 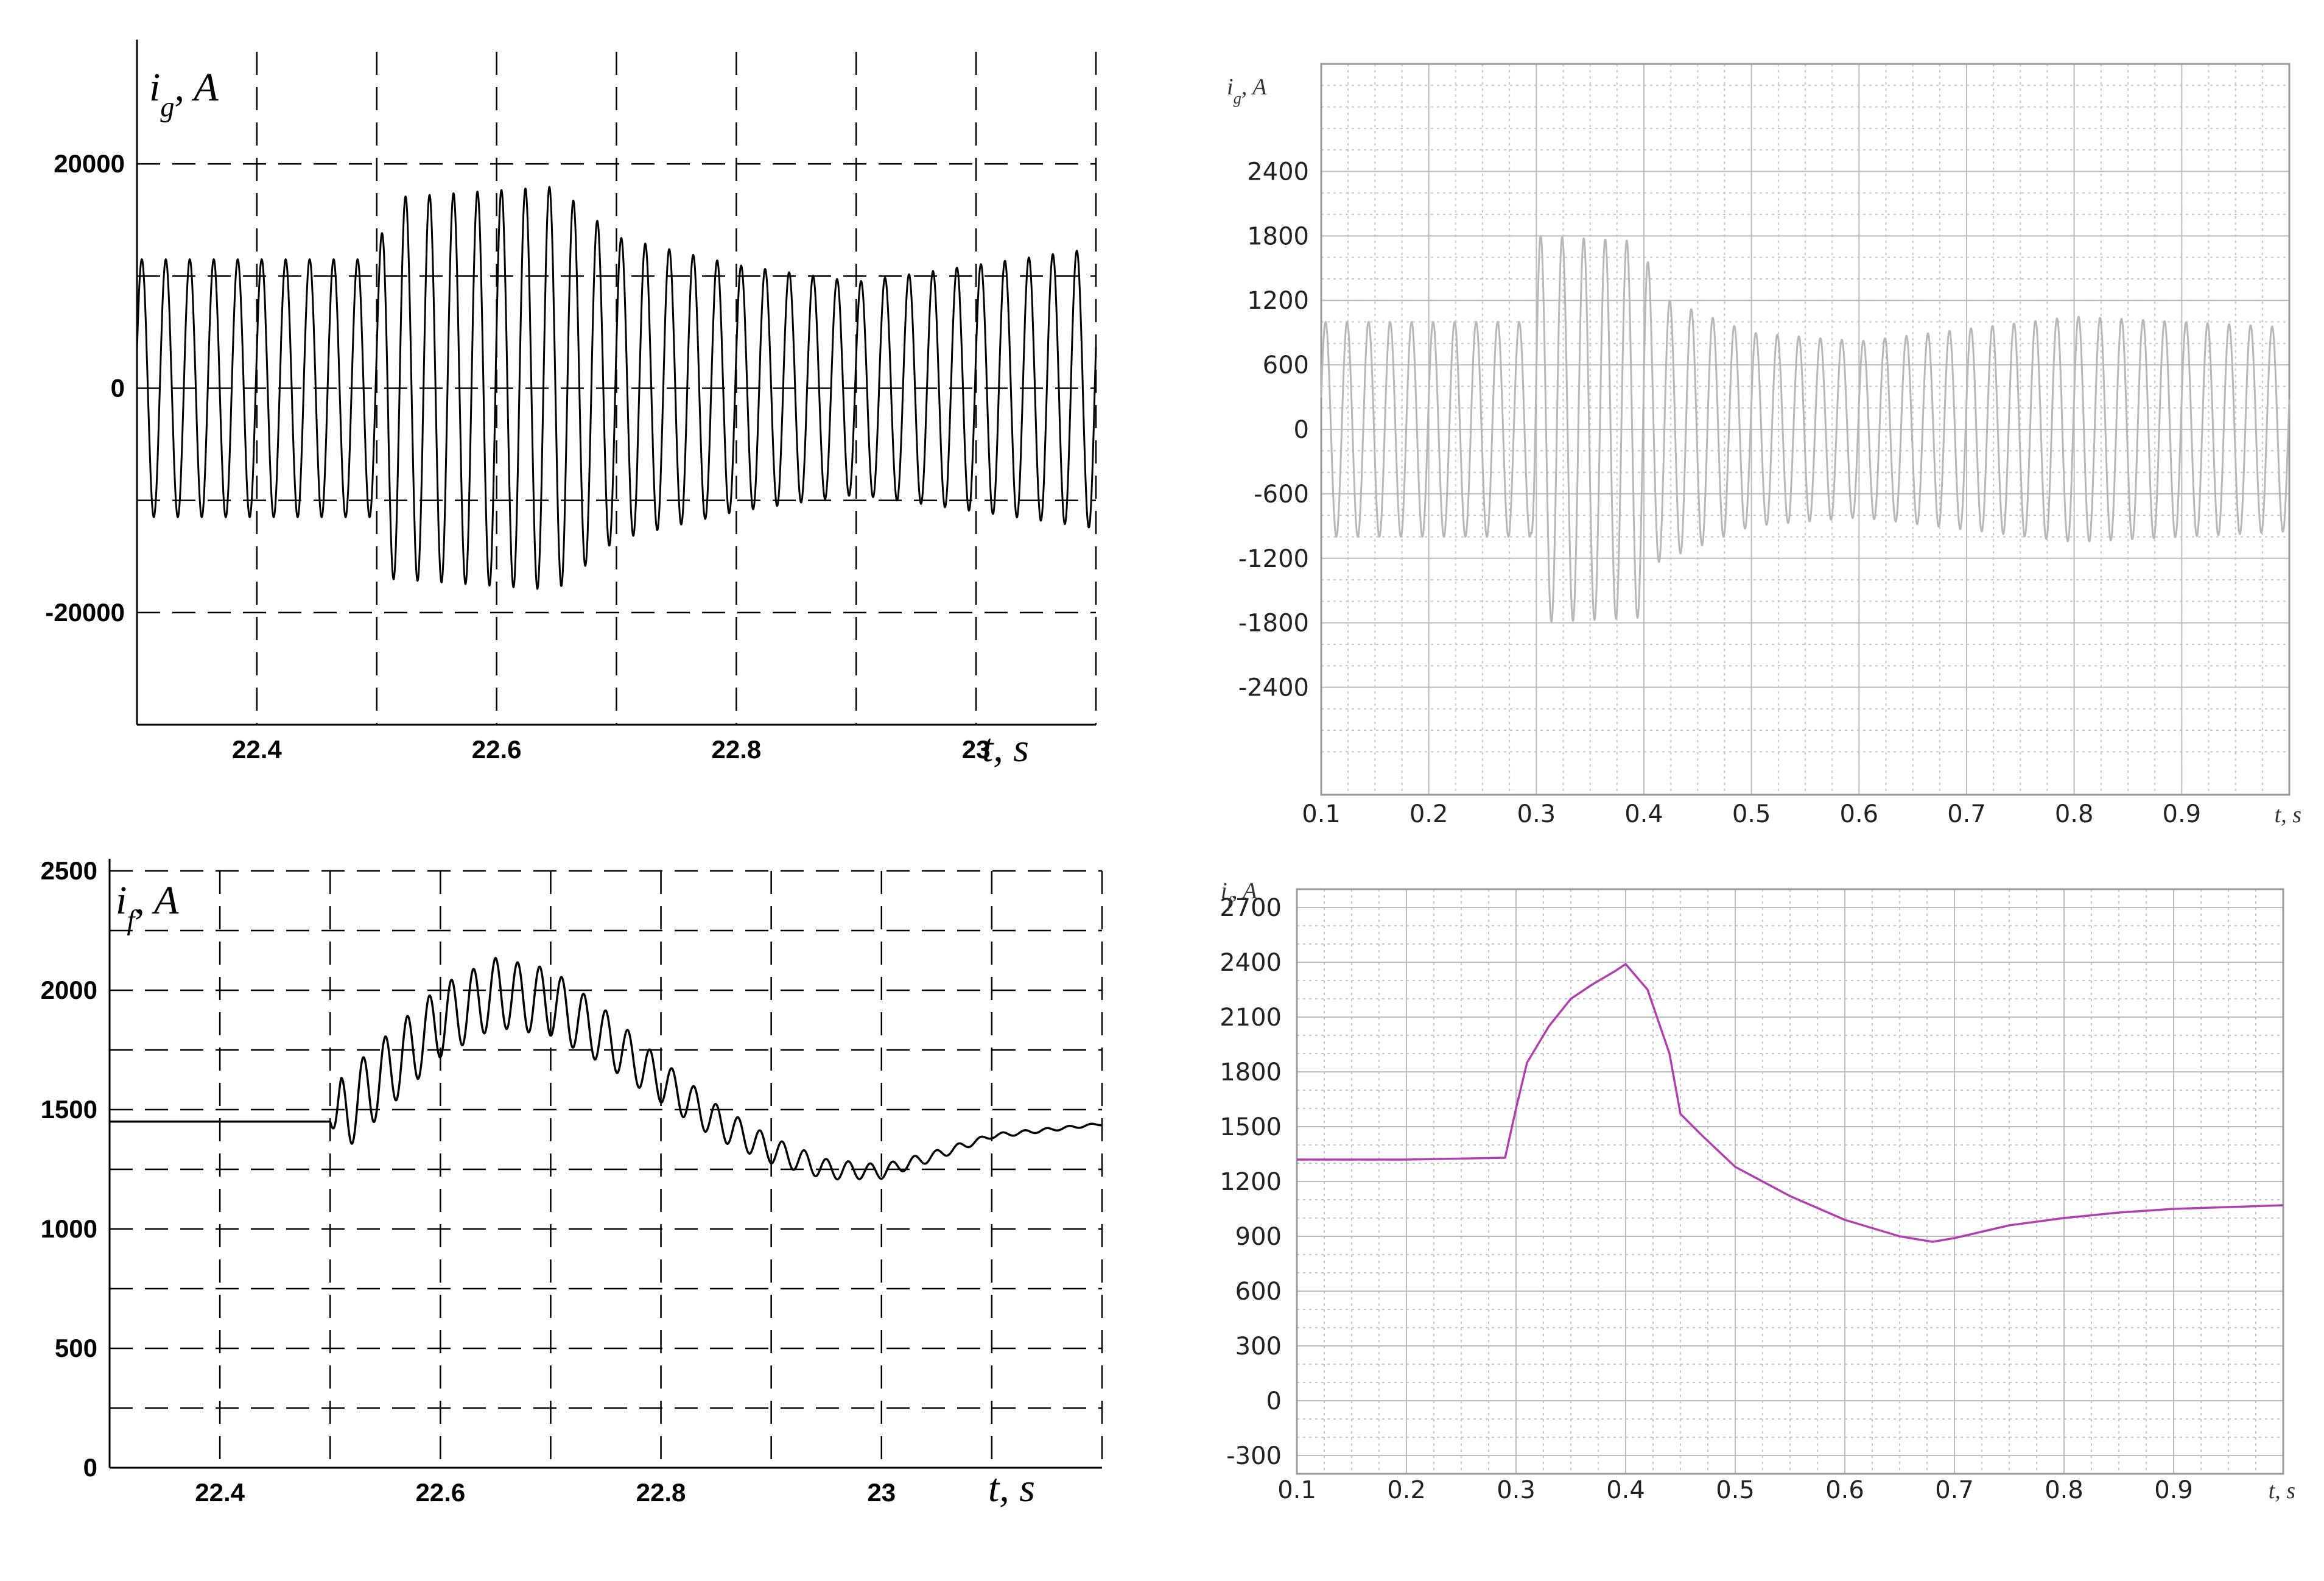 I want to click on y-tick-label: 2000, so click(x=69, y=990).